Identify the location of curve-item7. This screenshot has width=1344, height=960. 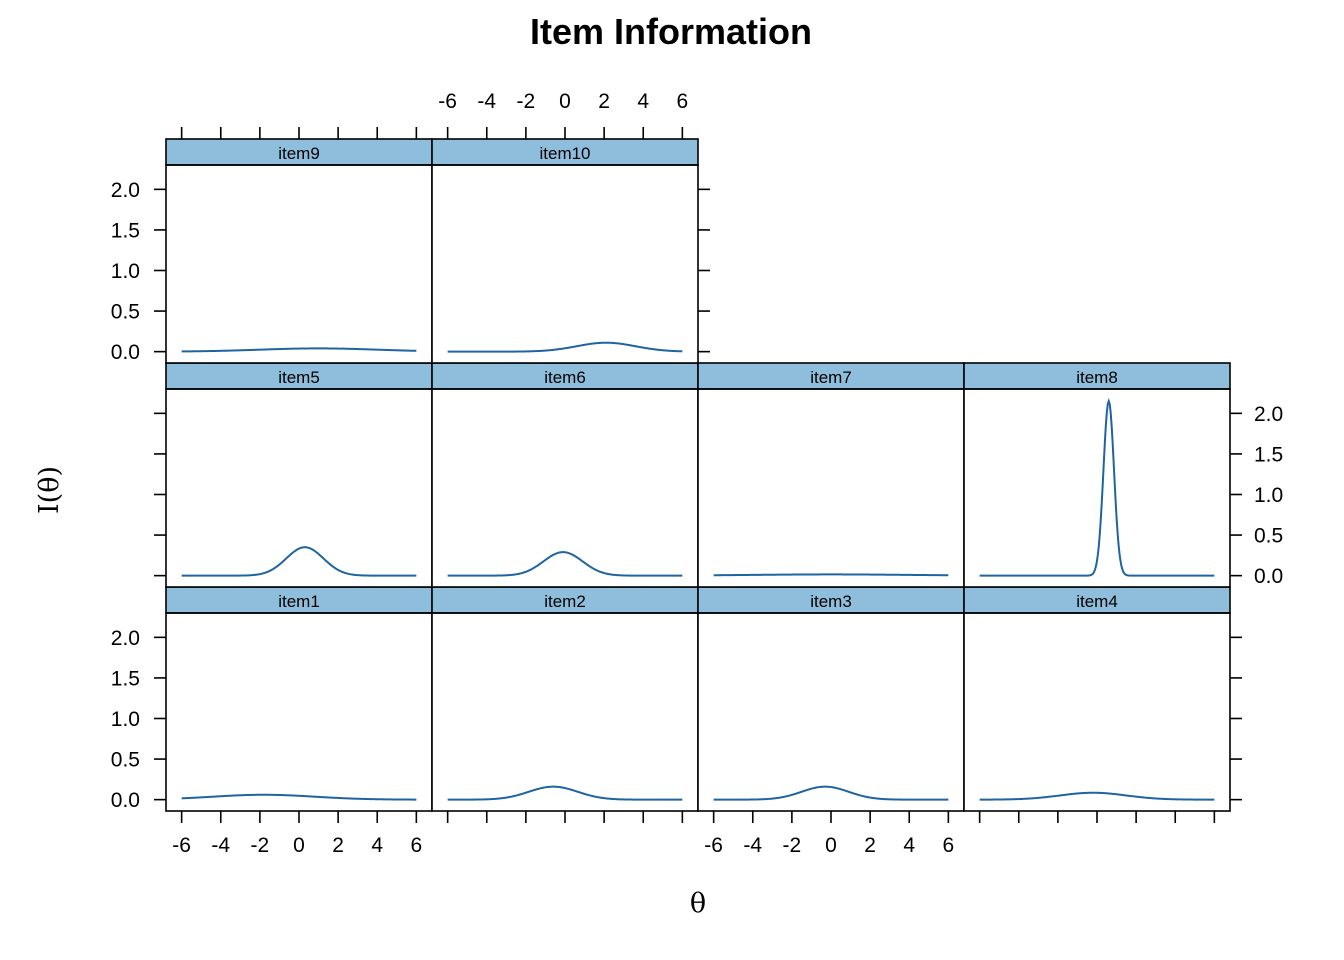
(831, 575).